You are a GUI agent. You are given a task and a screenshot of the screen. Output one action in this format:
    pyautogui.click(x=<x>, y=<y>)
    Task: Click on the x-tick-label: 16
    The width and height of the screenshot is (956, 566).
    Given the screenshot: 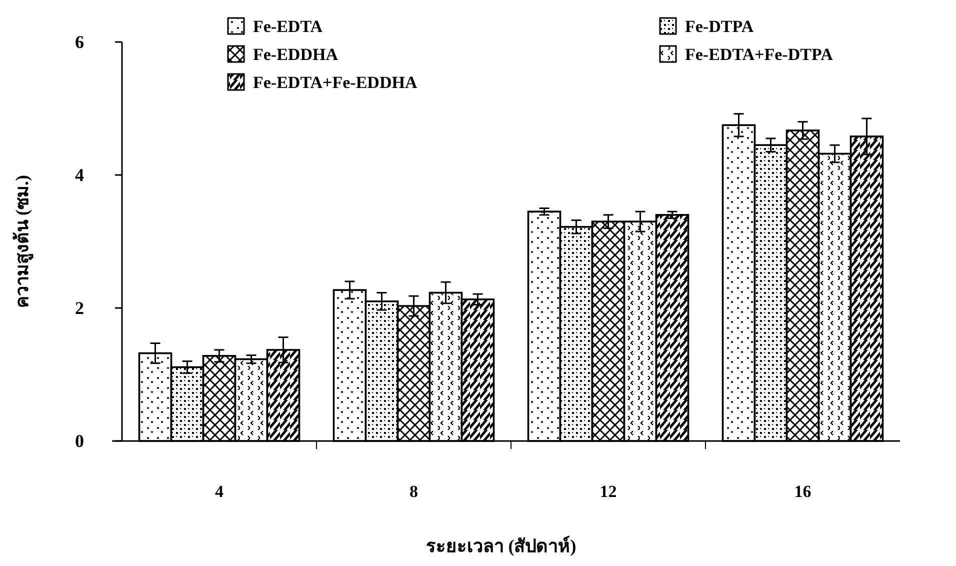 What is the action you would take?
    pyautogui.click(x=803, y=491)
    